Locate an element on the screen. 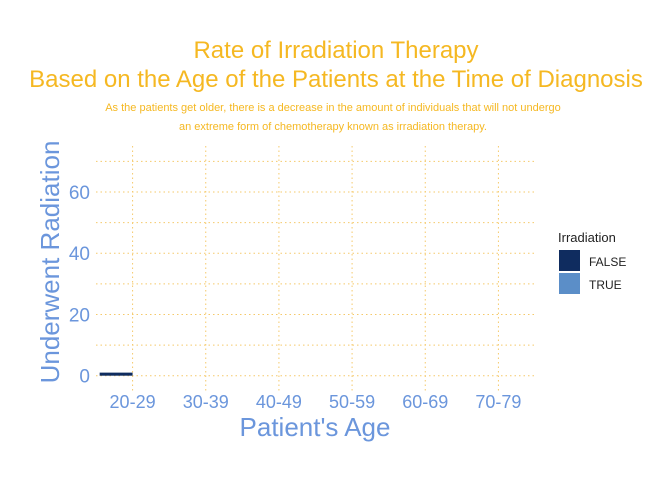 The height and width of the screenshot is (480, 672). x-tick-label: 60-69 is located at coordinates (425, 402).